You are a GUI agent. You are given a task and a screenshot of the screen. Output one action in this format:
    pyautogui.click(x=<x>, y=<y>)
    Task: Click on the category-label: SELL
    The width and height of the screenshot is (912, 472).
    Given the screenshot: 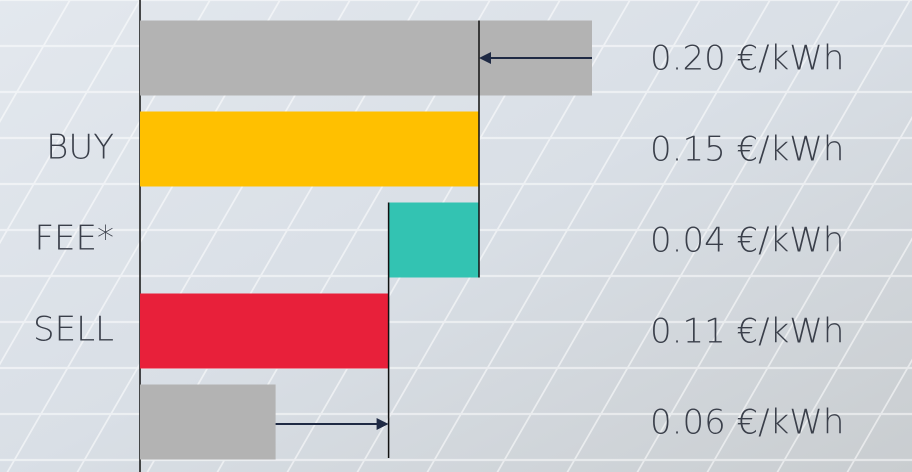 What is the action you would take?
    pyautogui.click(x=73, y=330)
    